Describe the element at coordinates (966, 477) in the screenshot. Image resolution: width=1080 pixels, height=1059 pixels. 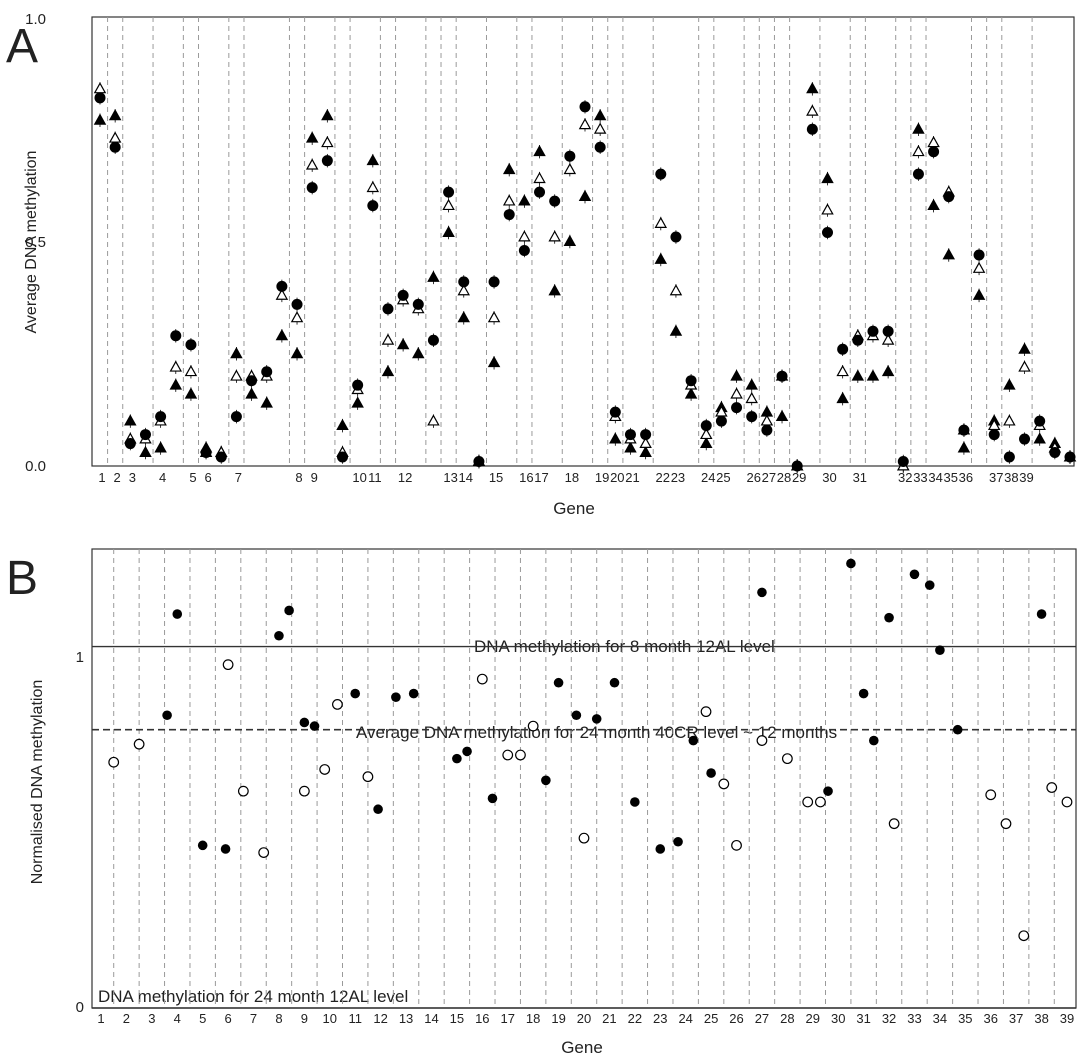
I see `panel-a-xtick-label: 36` at that location.